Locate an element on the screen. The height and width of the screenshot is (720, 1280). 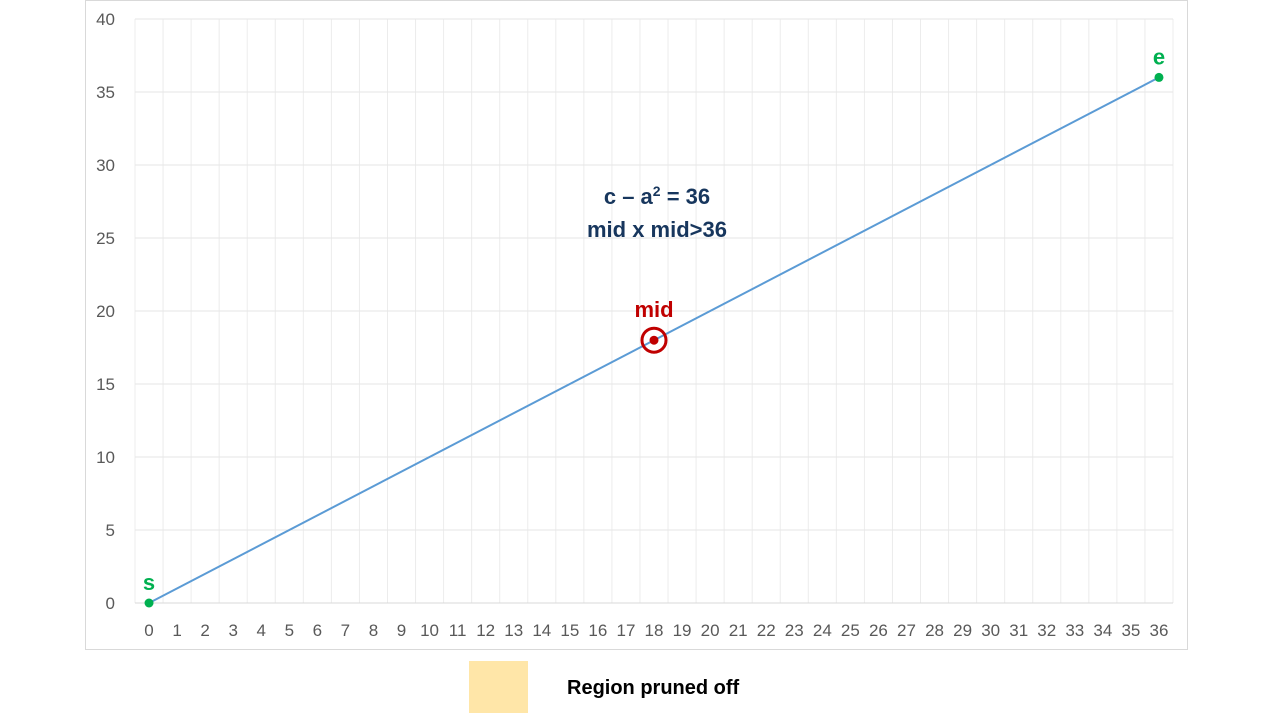
x-tick-label: 14 is located at coordinates (541, 630).